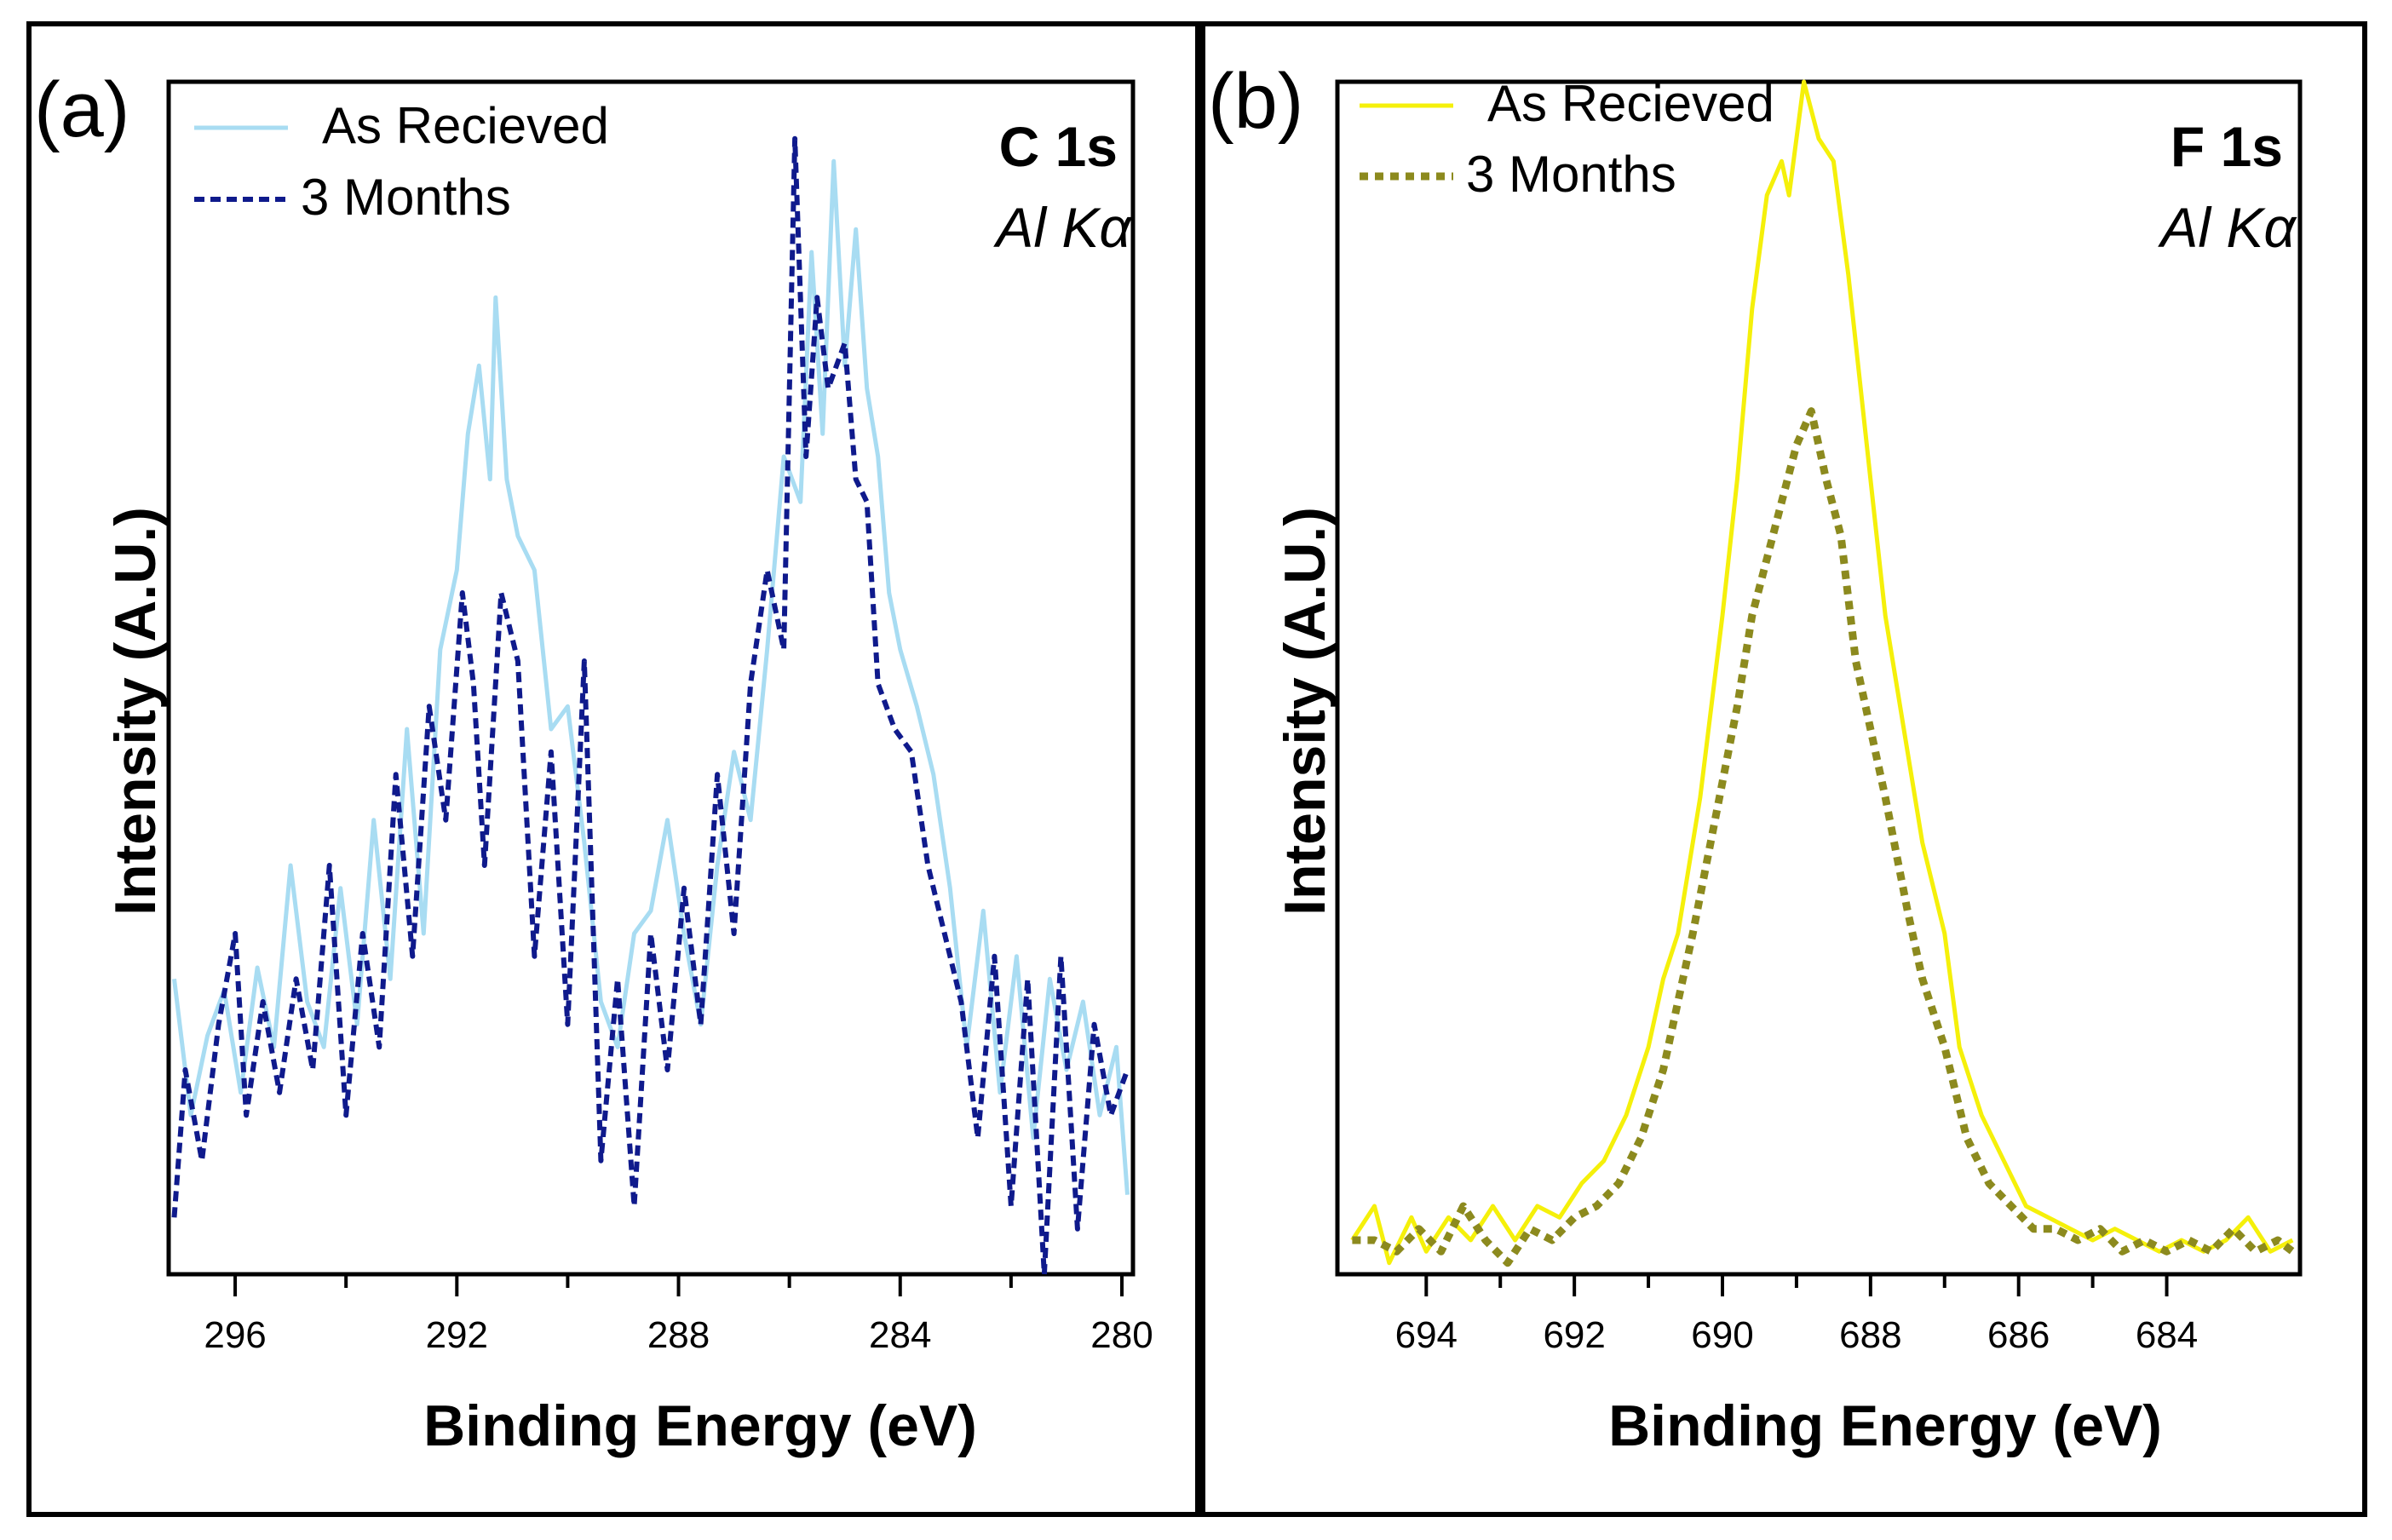  What do you see at coordinates (1062, 227) in the screenshot?
I see `panel-a-annotation-source: Al Kα` at bounding box center [1062, 227].